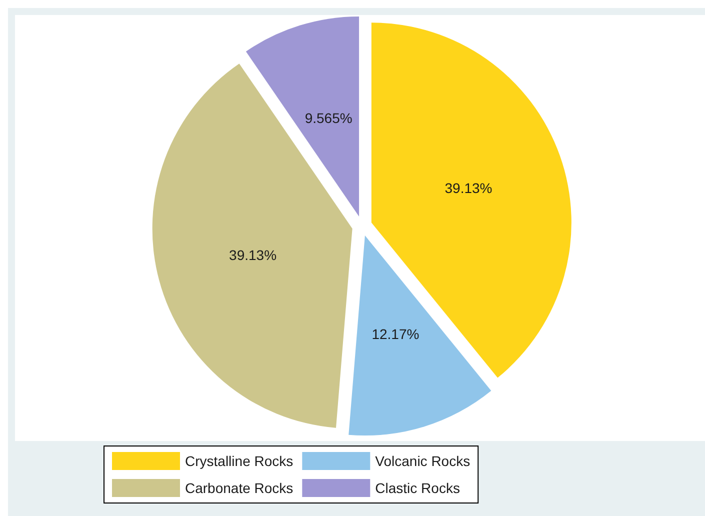  What do you see at coordinates (396, 334) in the screenshot?
I see `data-label: 12.17%` at bounding box center [396, 334].